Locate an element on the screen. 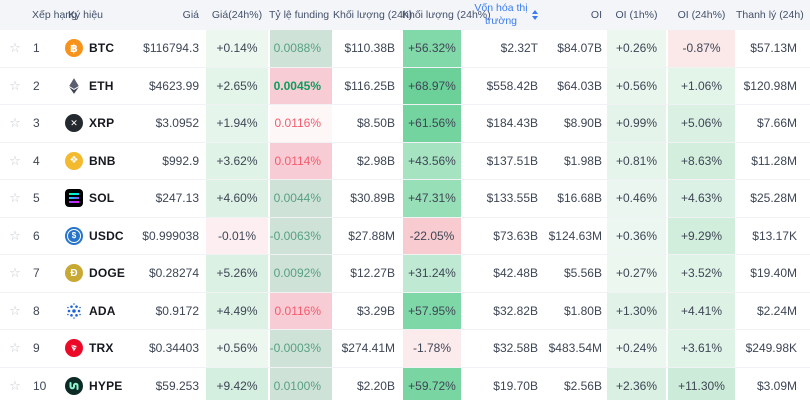 The height and width of the screenshot is (400, 810). vol24h-cell: $3.29B is located at coordinates (367, 311).